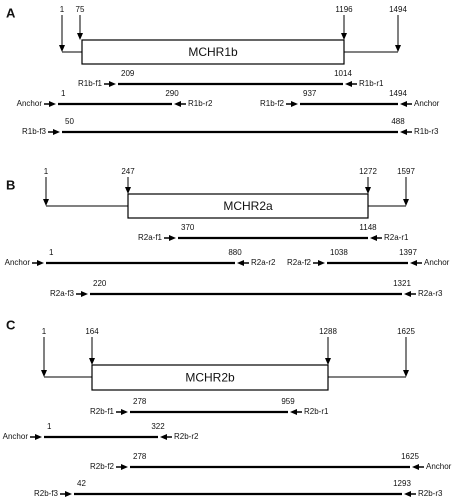 The width and height of the screenshot is (456, 500). What do you see at coordinates (398, 121) in the screenshot?
I see `end-label: 488` at bounding box center [398, 121].